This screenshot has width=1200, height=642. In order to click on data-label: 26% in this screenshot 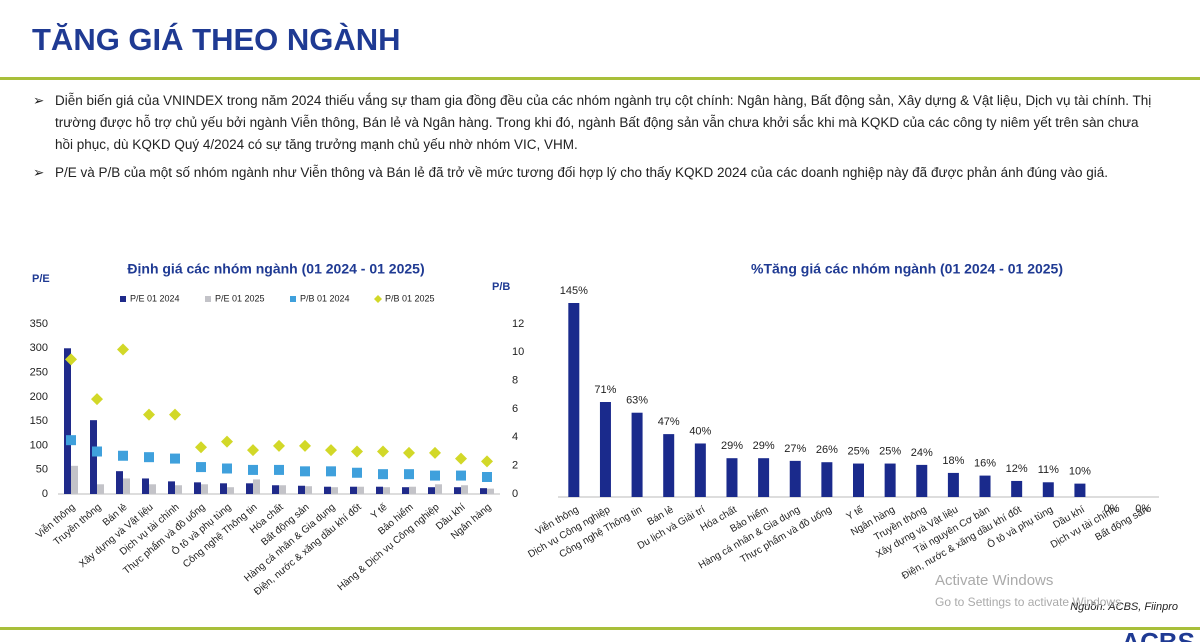, I will do `click(827, 450)`.